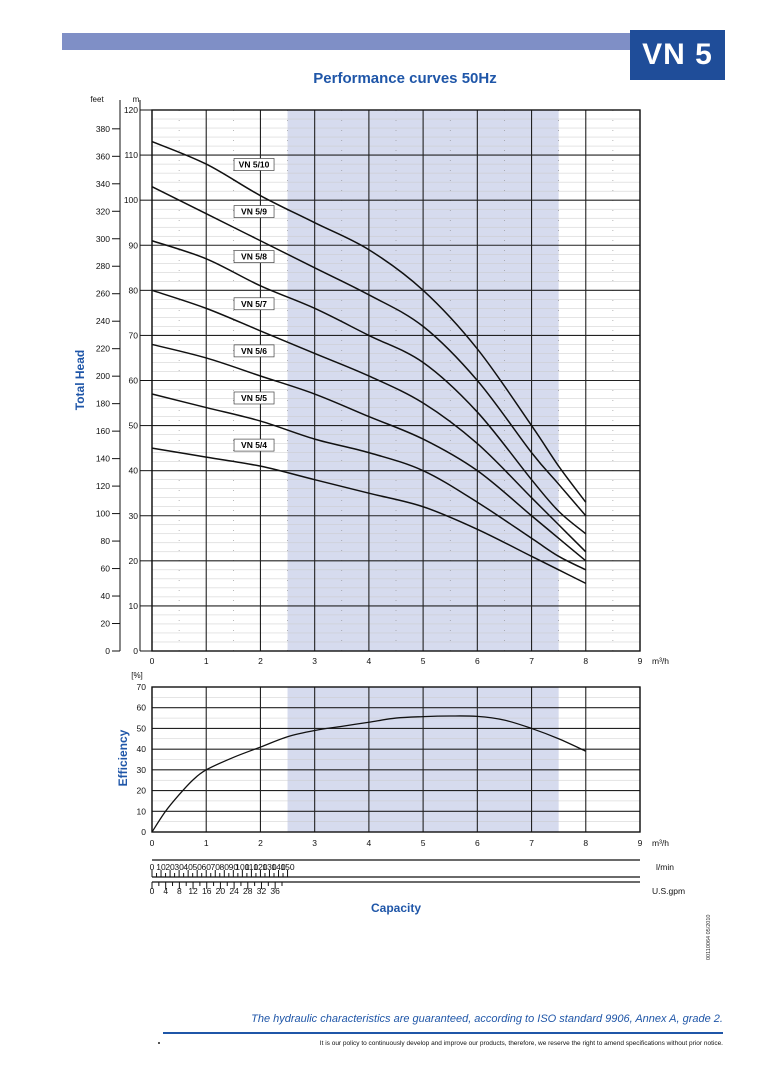 This screenshot has height=1076, width=761. What do you see at coordinates (206, 661) in the screenshot?
I see `head-x-tick-label: 1` at bounding box center [206, 661].